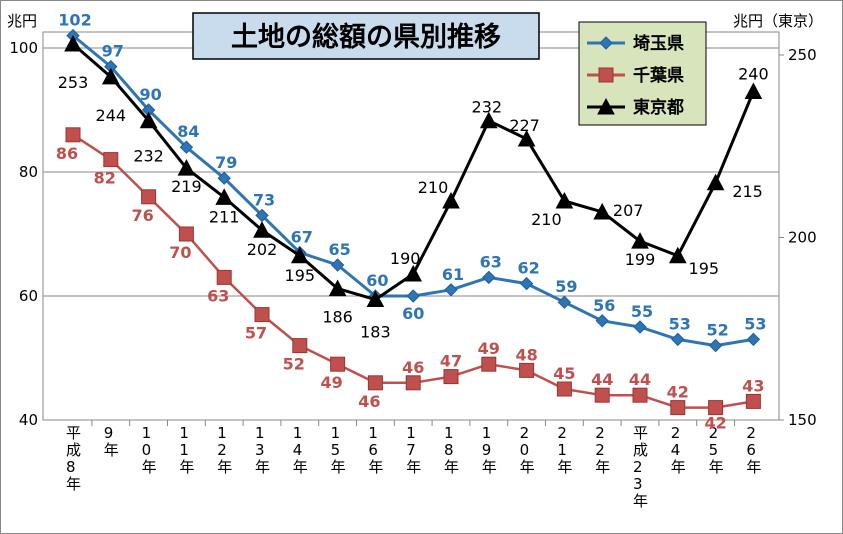 The height and width of the screenshot is (534, 843). I want to click on x-tick-label: 平成 2 3 年, so click(640, 467).